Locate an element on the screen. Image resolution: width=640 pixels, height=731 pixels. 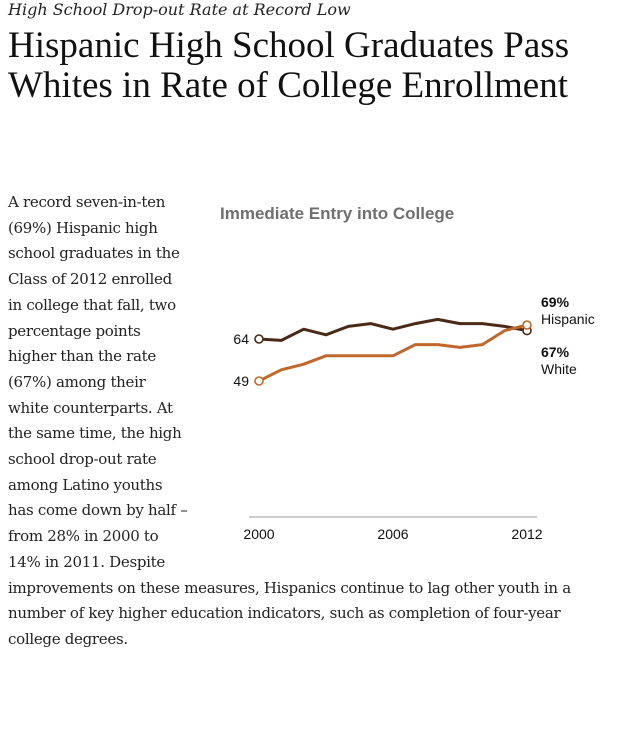
x-tick-label: 2000 is located at coordinates (258, 534).